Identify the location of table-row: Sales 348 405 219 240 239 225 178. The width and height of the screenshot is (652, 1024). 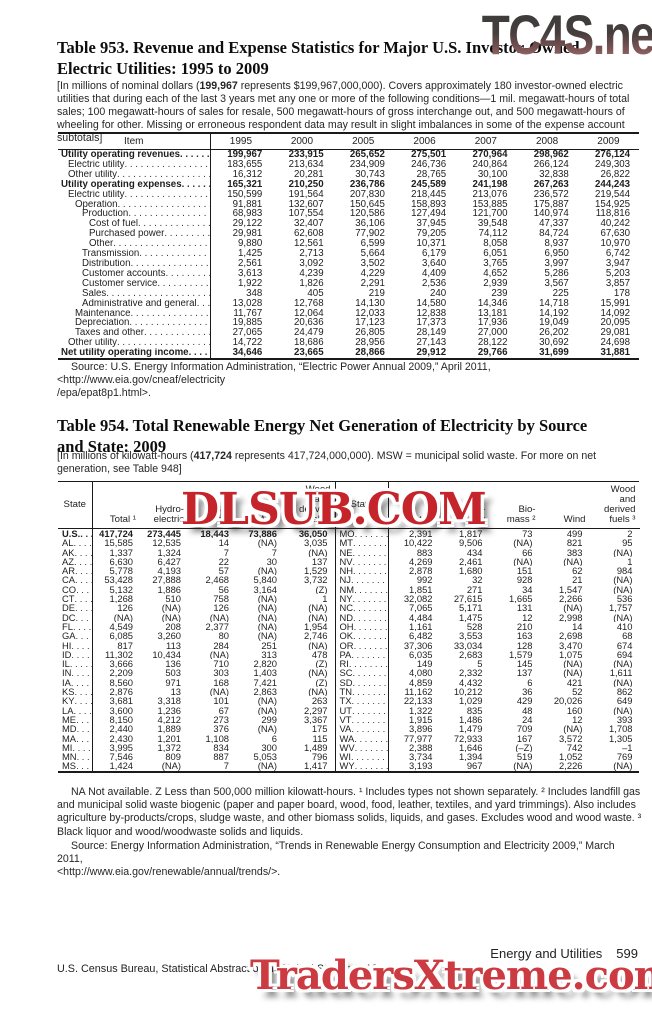
(348, 293).